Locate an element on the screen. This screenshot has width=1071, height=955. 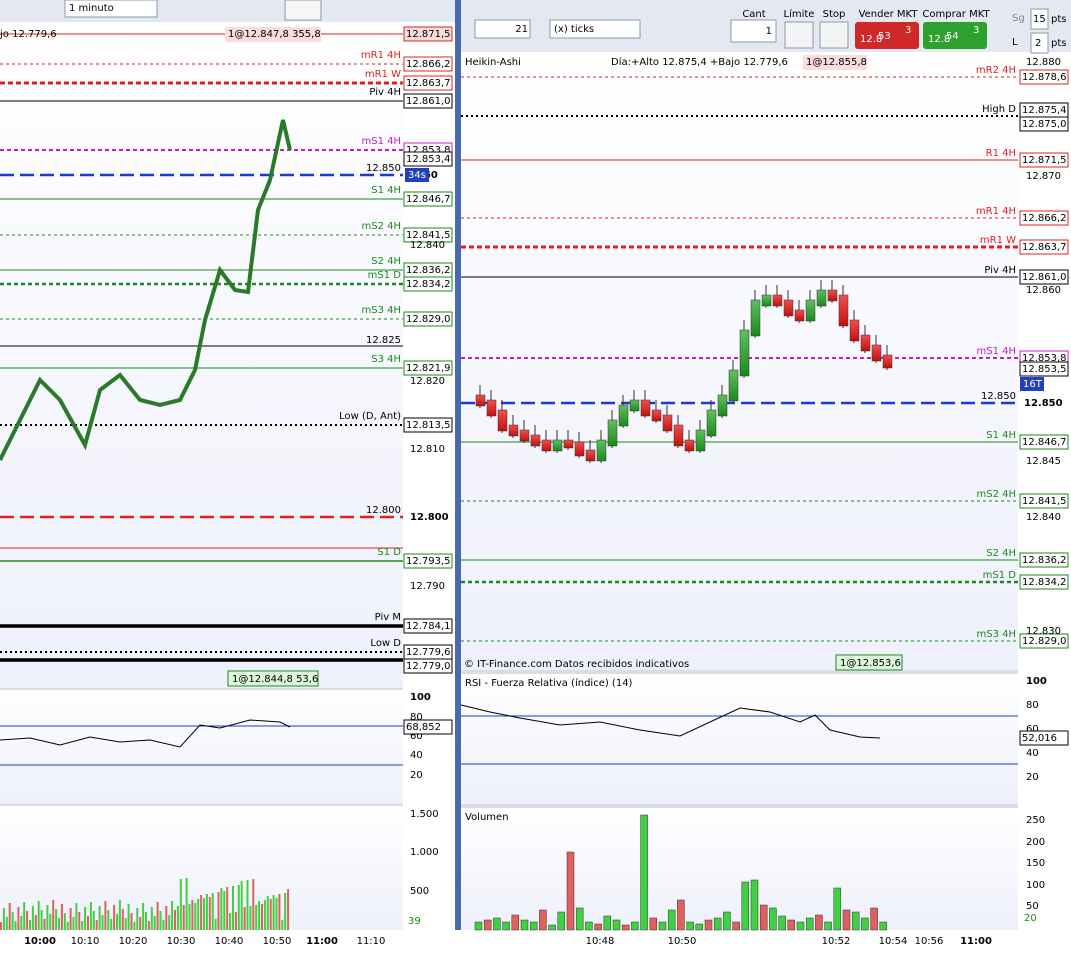
price-tag-text: 12.779,0 is located at coordinates (428, 666).